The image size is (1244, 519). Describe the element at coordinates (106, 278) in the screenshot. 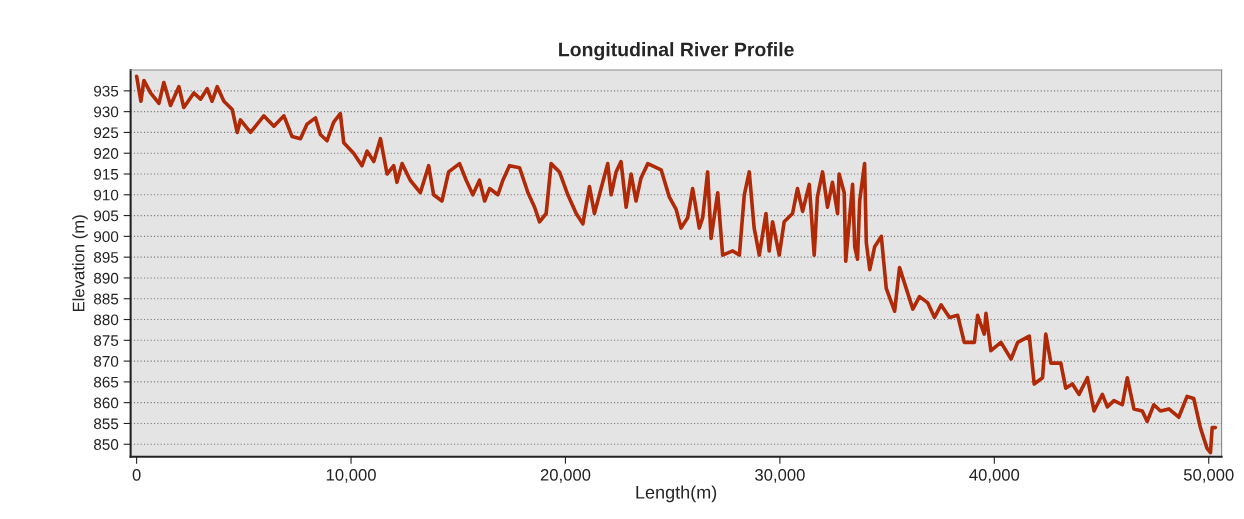

I see `y-tick-label: 890` at that location.